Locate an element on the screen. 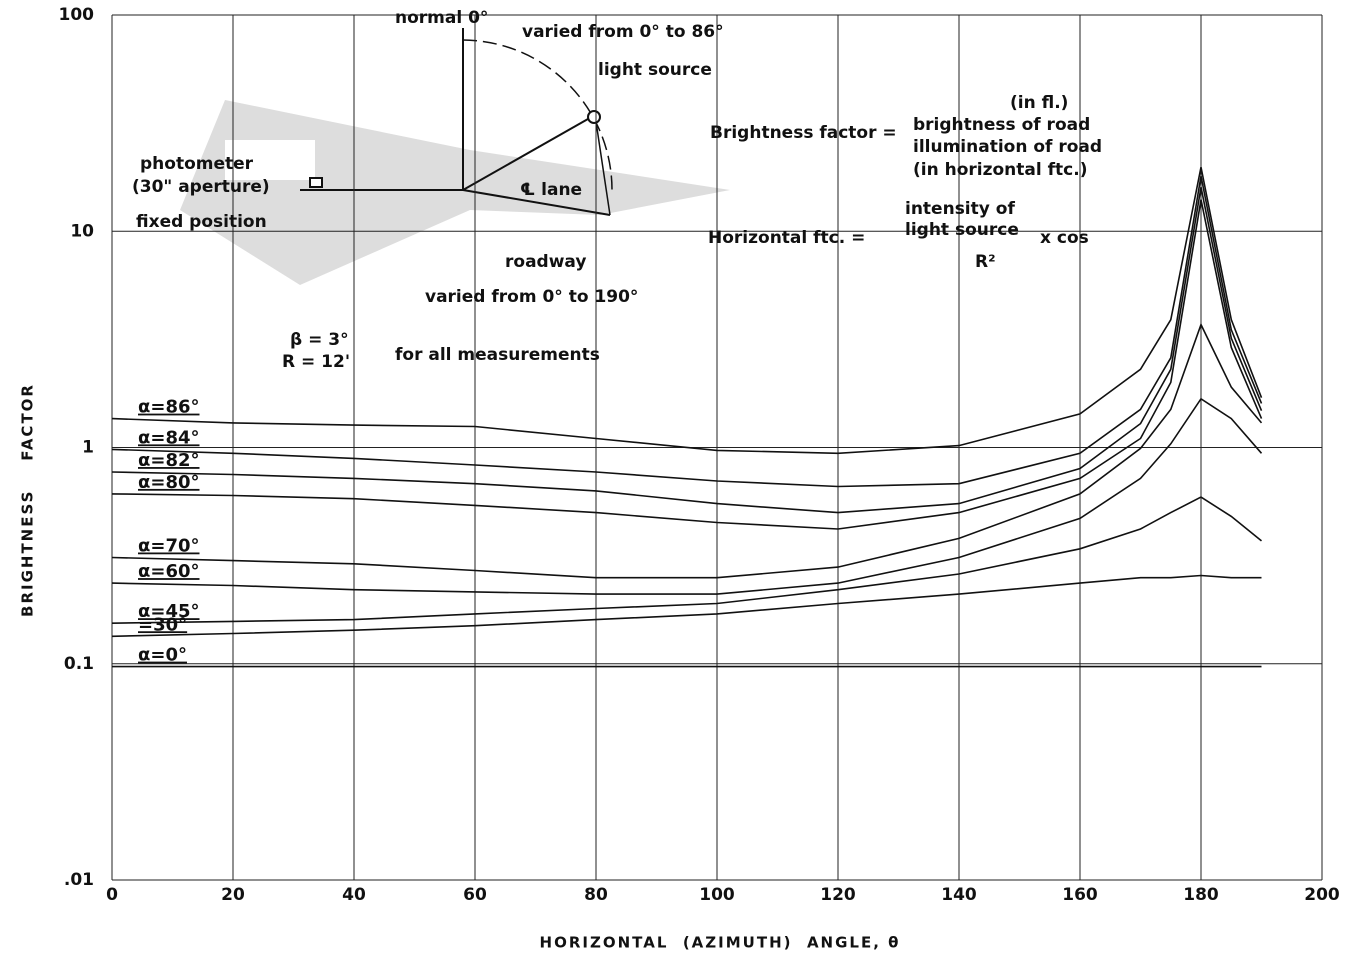 This screenshot has height=962, width=1356. light-source-icon is located at coordinates (594, 117).